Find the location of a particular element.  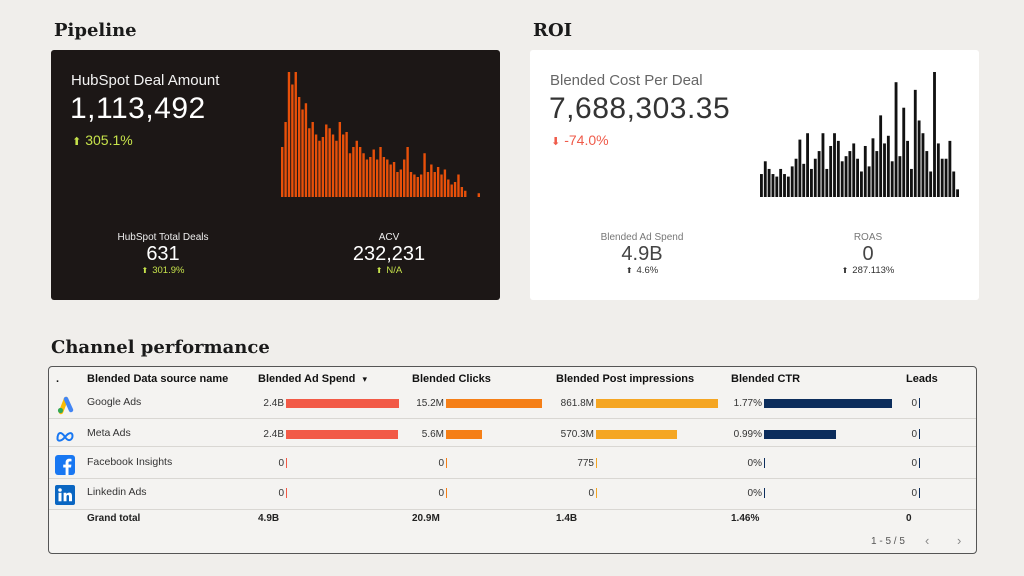

total-deals-delta: ⬆ 301.9% is located at coordinates (163, 270).